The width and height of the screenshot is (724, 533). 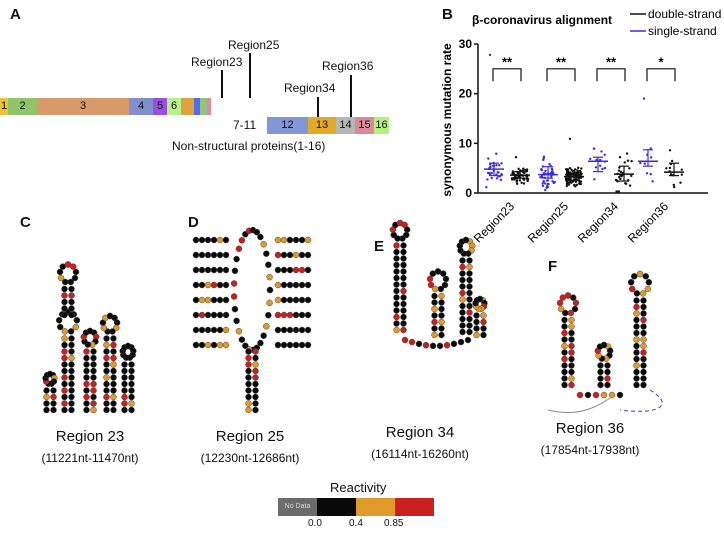 What do you see at coordinates (553, 266) in the screenshot?
I see `panel-label-f: F` at bounding box center [553, 266].